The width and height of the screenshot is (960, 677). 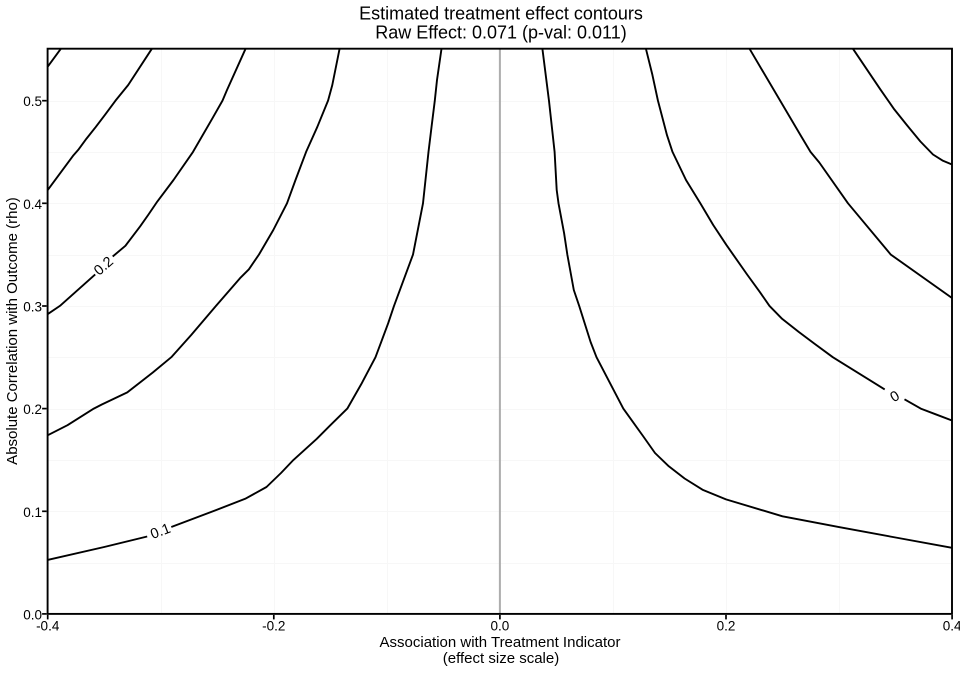 I want to click on svg-text: (effect size scale), so click(x=501, y=658).